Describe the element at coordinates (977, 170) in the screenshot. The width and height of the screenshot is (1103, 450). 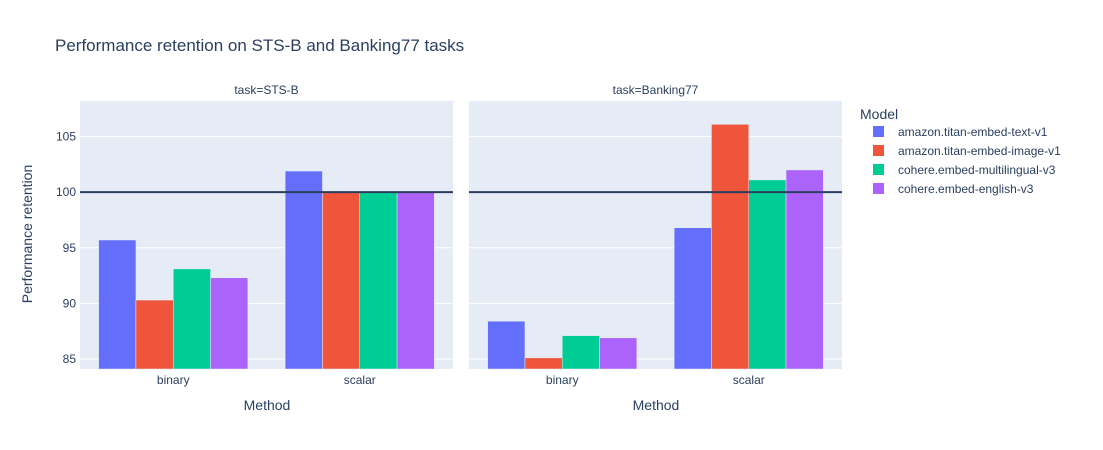
I see `legend-label: cohere.embed-multilingual-v3` at that location.